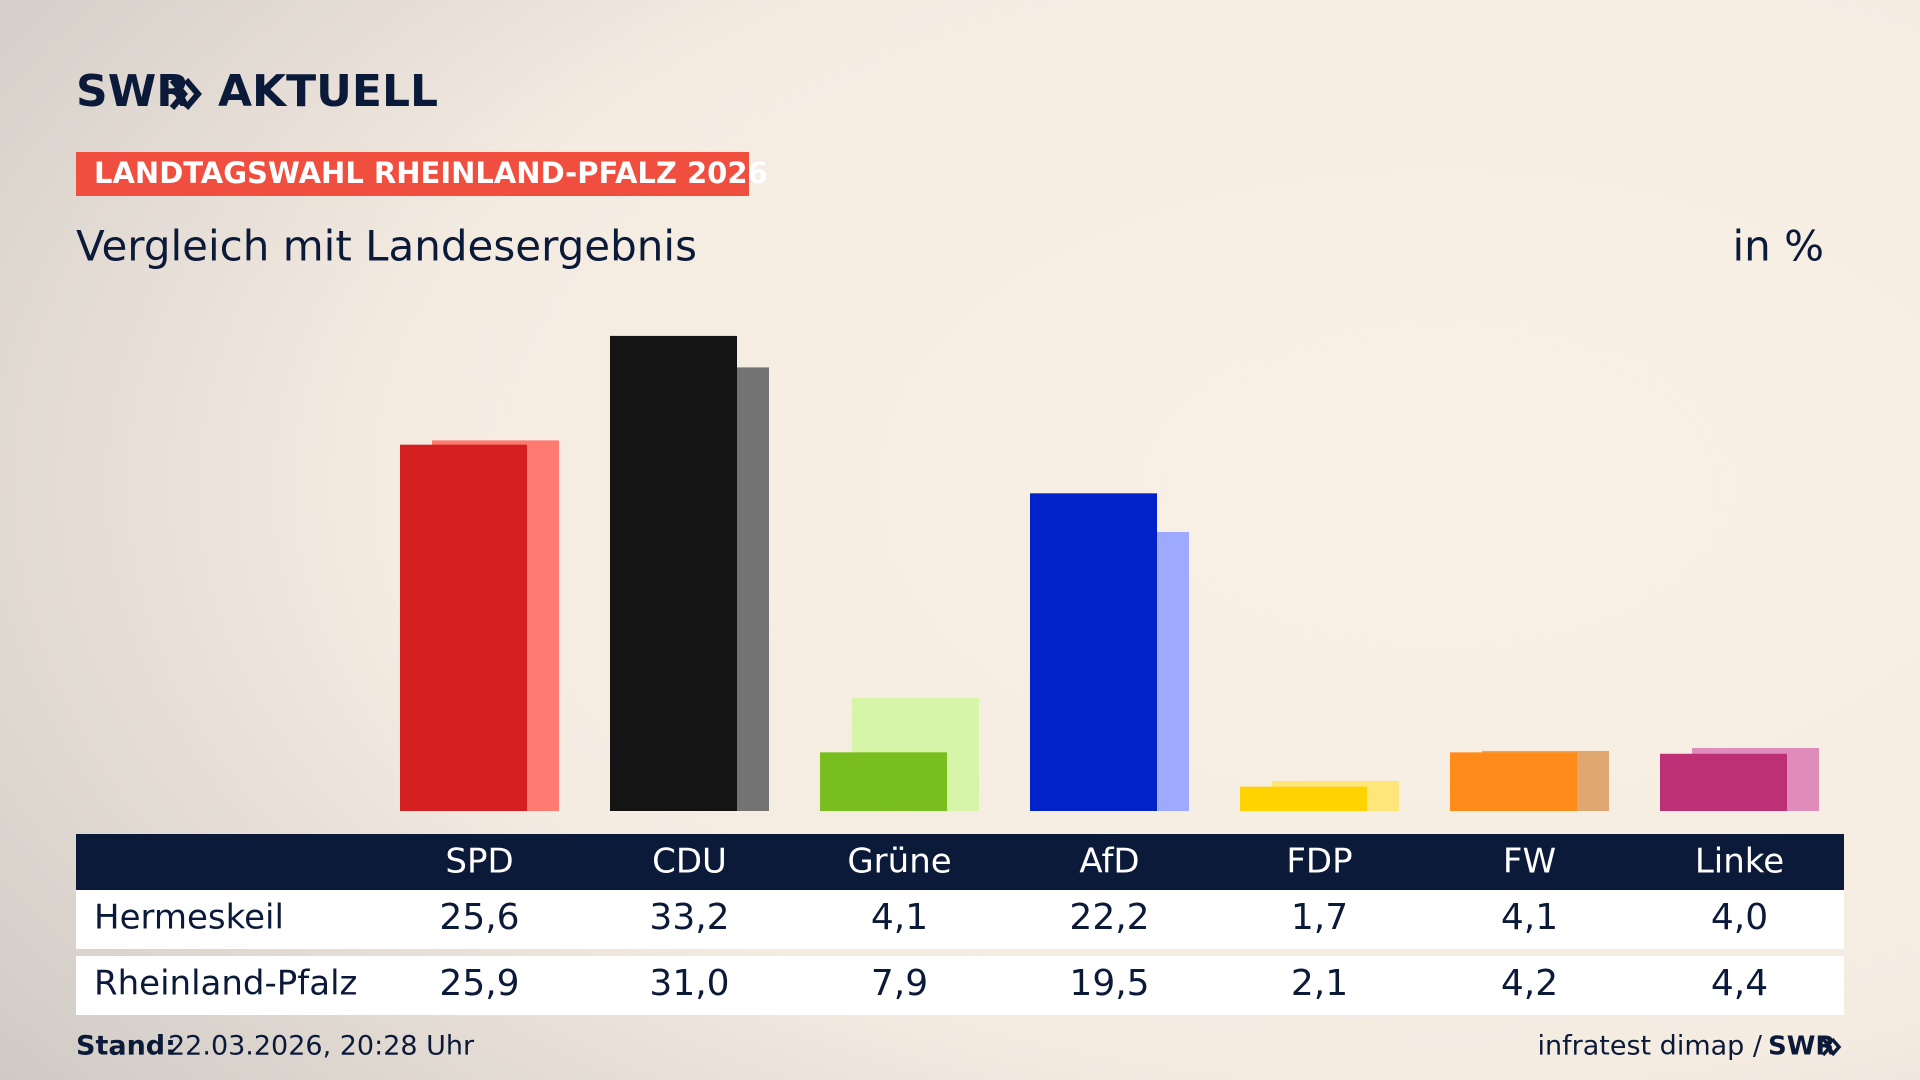 The height and width of the screenshot is (1080, 1920). Describe the element at coordinates (1319, 862) in the screenshot. I see `category-label: FDP` at that location.